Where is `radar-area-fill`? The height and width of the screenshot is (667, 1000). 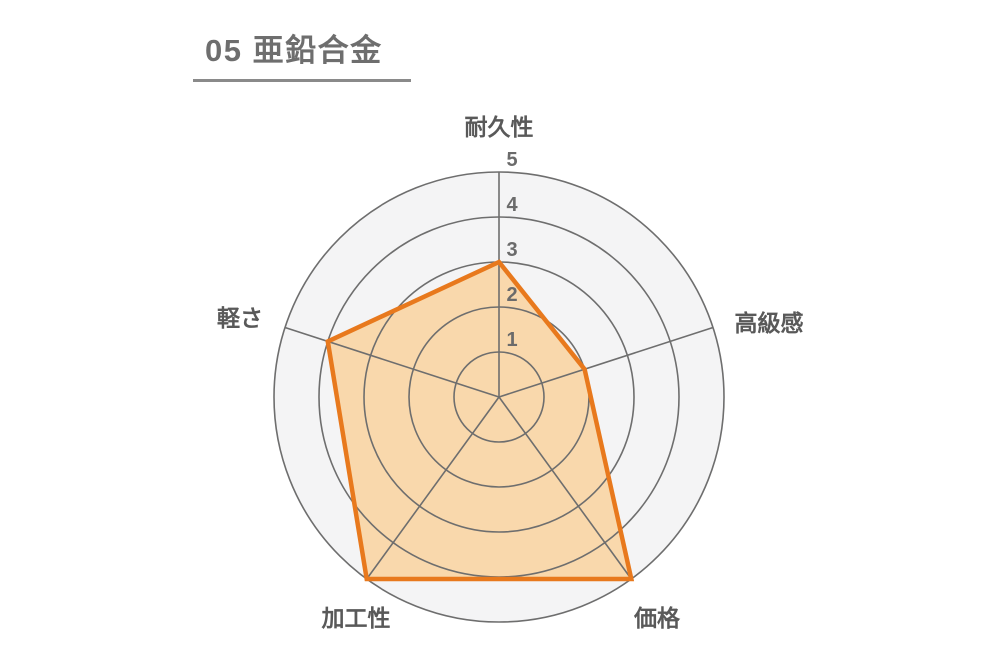
radar-area-fill is located at coordinates (479, 420).